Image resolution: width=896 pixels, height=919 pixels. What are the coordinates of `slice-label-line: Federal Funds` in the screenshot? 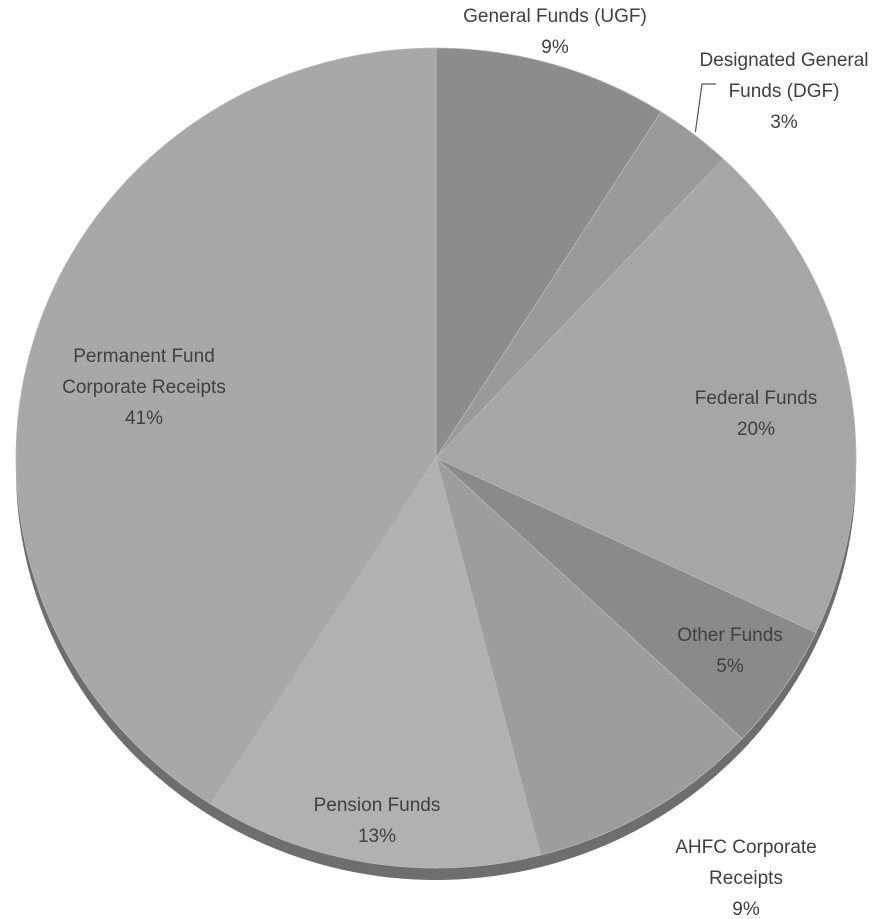 It's located at (756, 398).